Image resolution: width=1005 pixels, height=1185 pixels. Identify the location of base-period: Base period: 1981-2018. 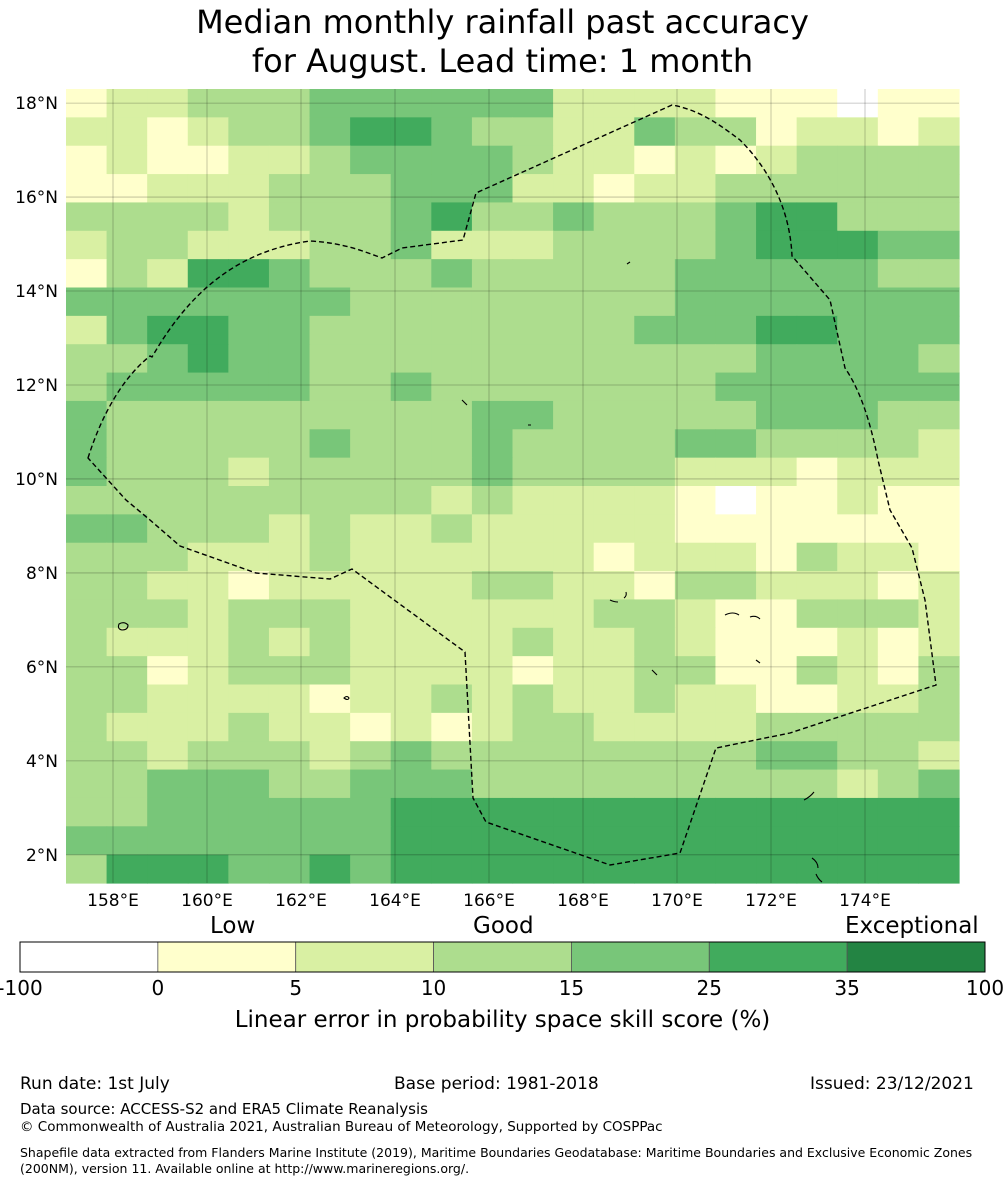
(496, 1084).